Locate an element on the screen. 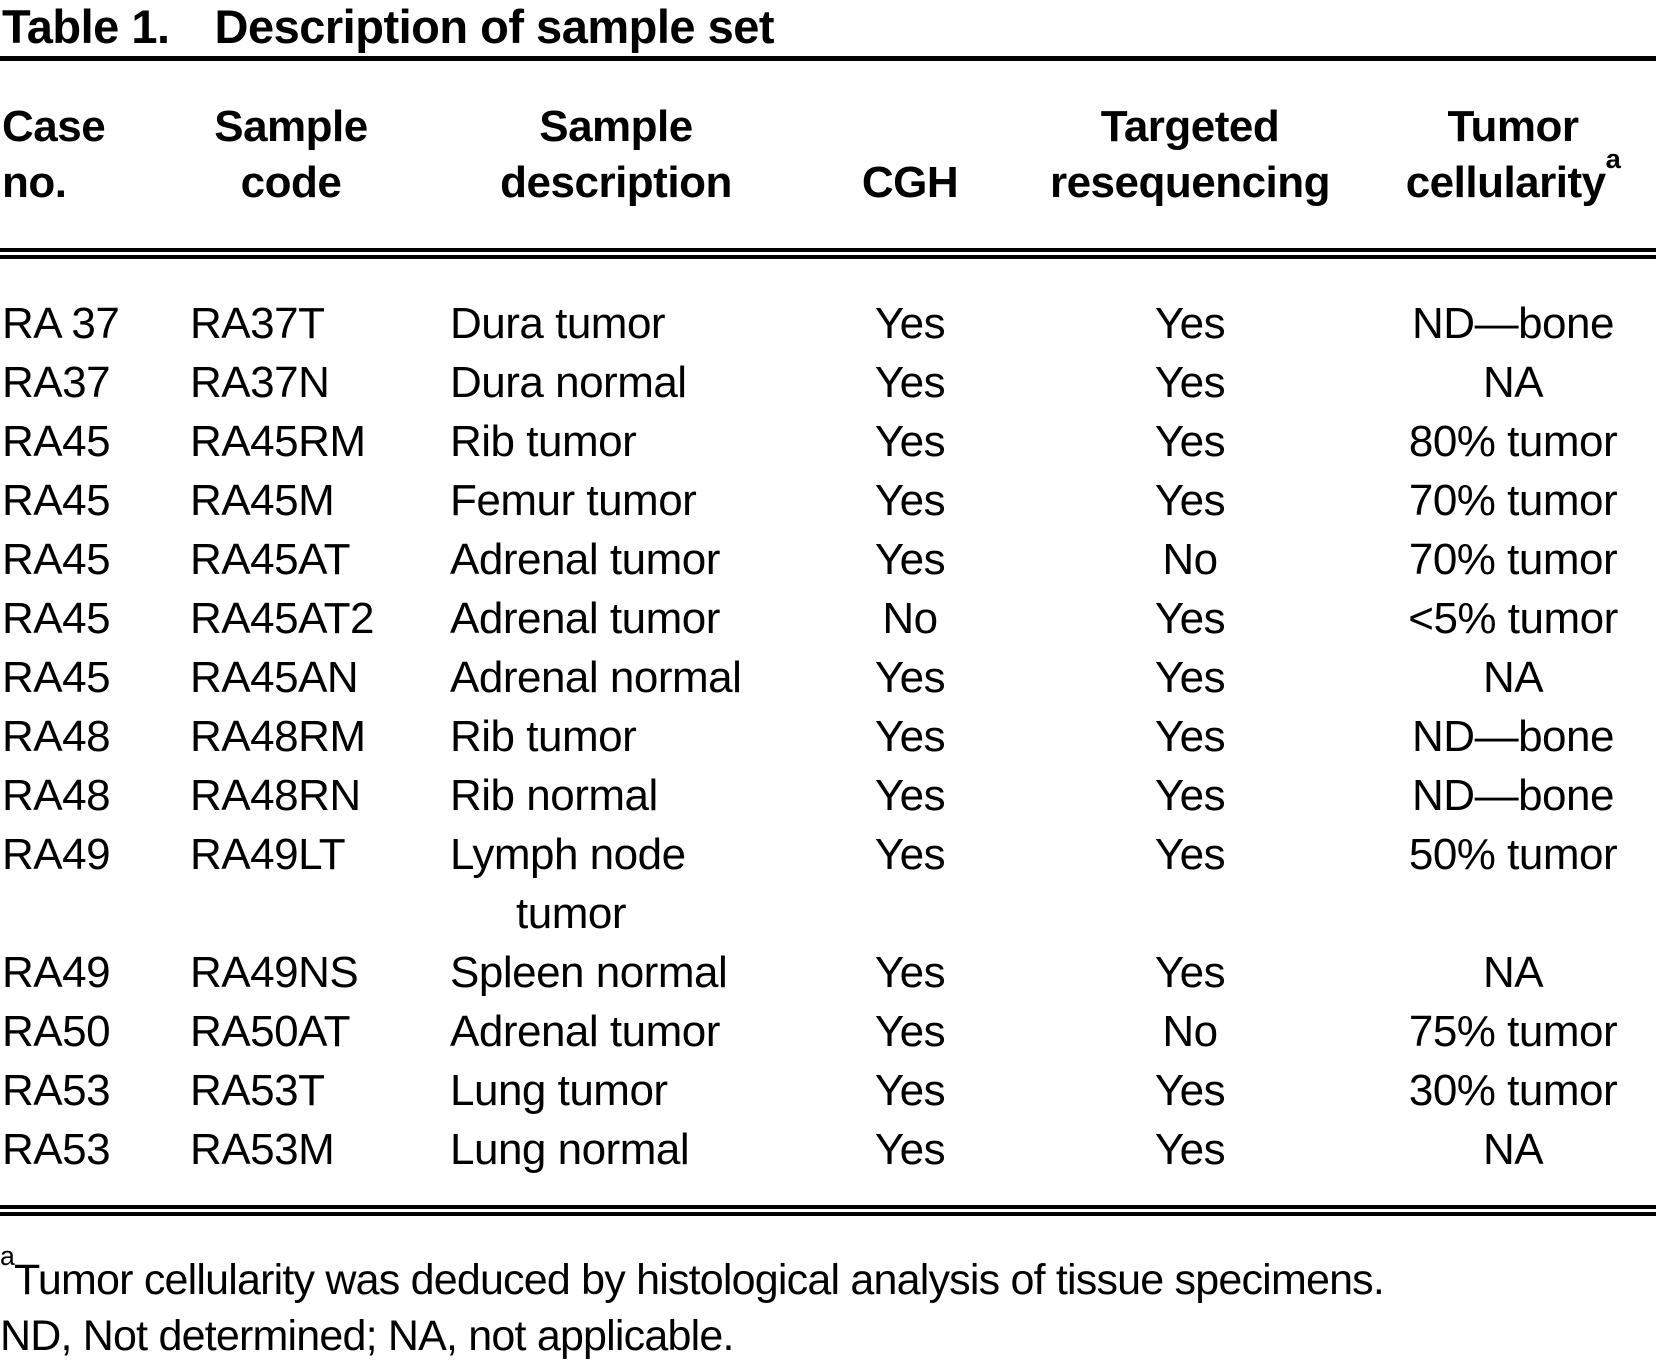  col-header-cgh: CGH is located at coordinates (910, 182).